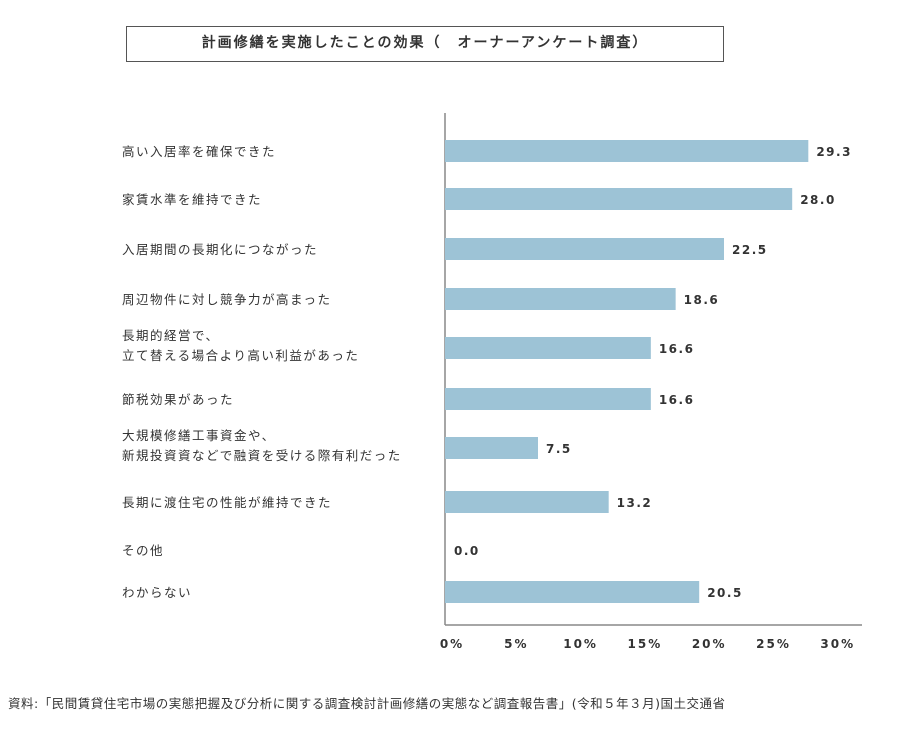 The height and width of the screenshot is (730, 920). Describe the element at coordinates (559, 449) in the screenshot. I see `value-label: 7.5` at that location.